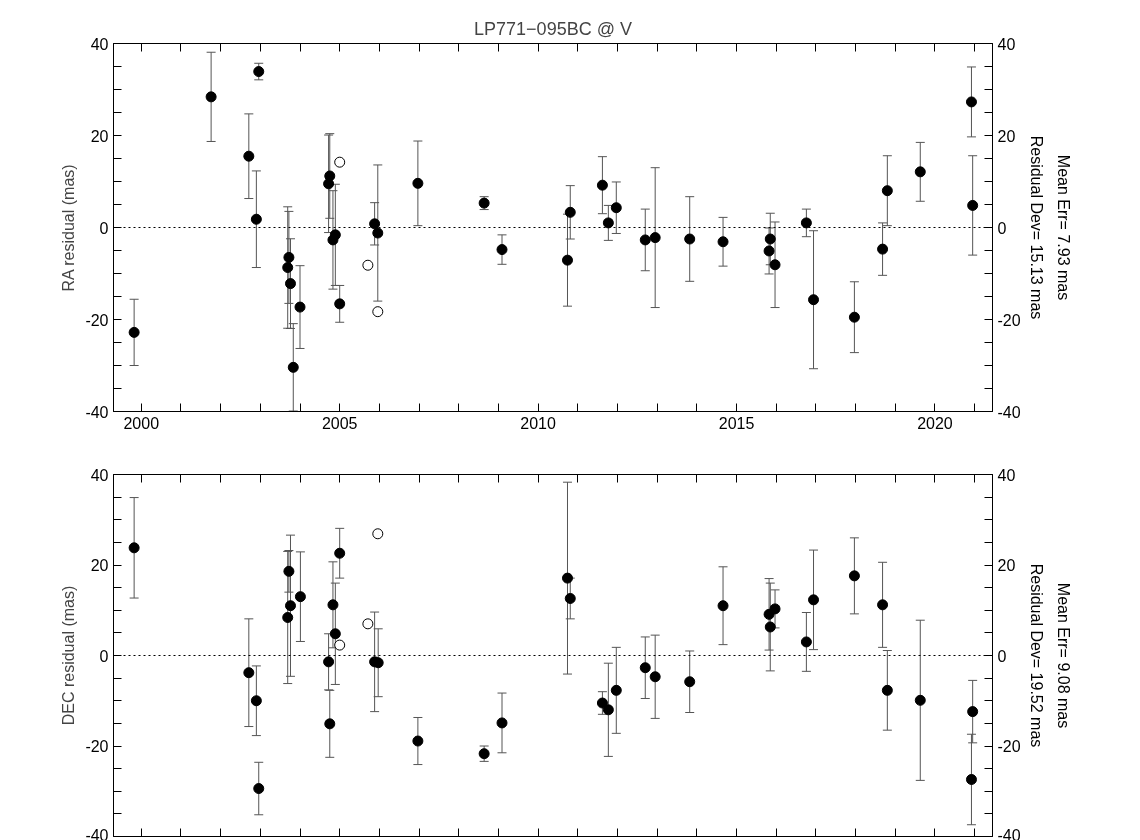  I want to click on x-tick-label: 2015, so click(736, 423).